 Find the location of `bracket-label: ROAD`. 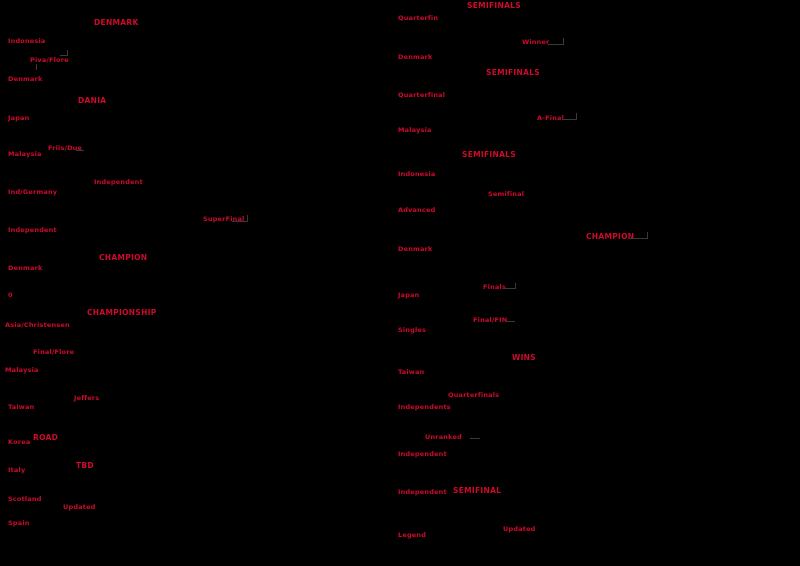

bracket-label: ROAD is located at coordinates (46, 437).